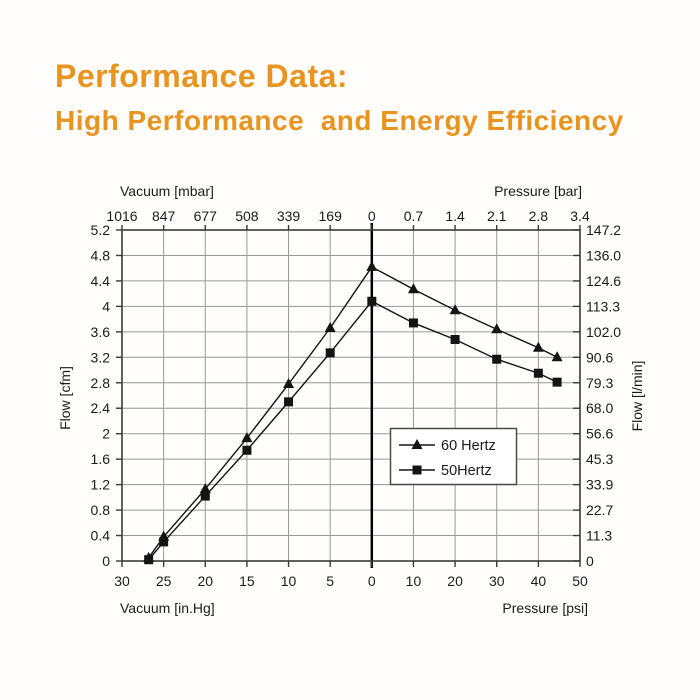 Image resolution: width=700 pixels, height=700 pixels. What do you see at coordinates (247, 216) in the screenshot?
I see `top-tick-label: 508` at bounding box center [247, 216].